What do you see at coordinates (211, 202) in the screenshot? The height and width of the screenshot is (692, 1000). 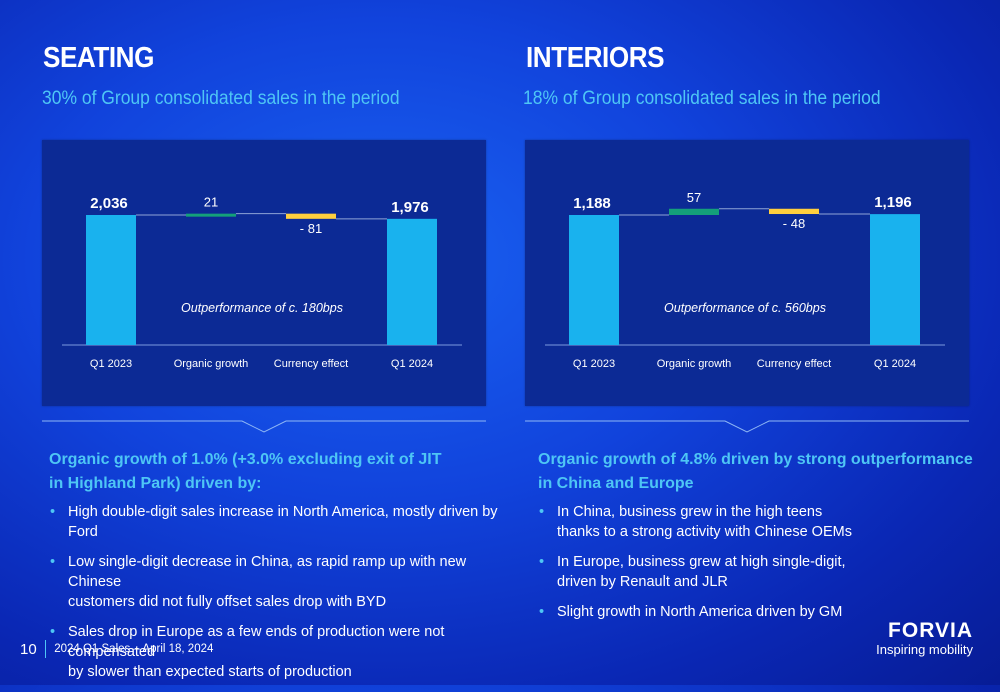 I see `data-label: 21` at bounding box center [211, 202].